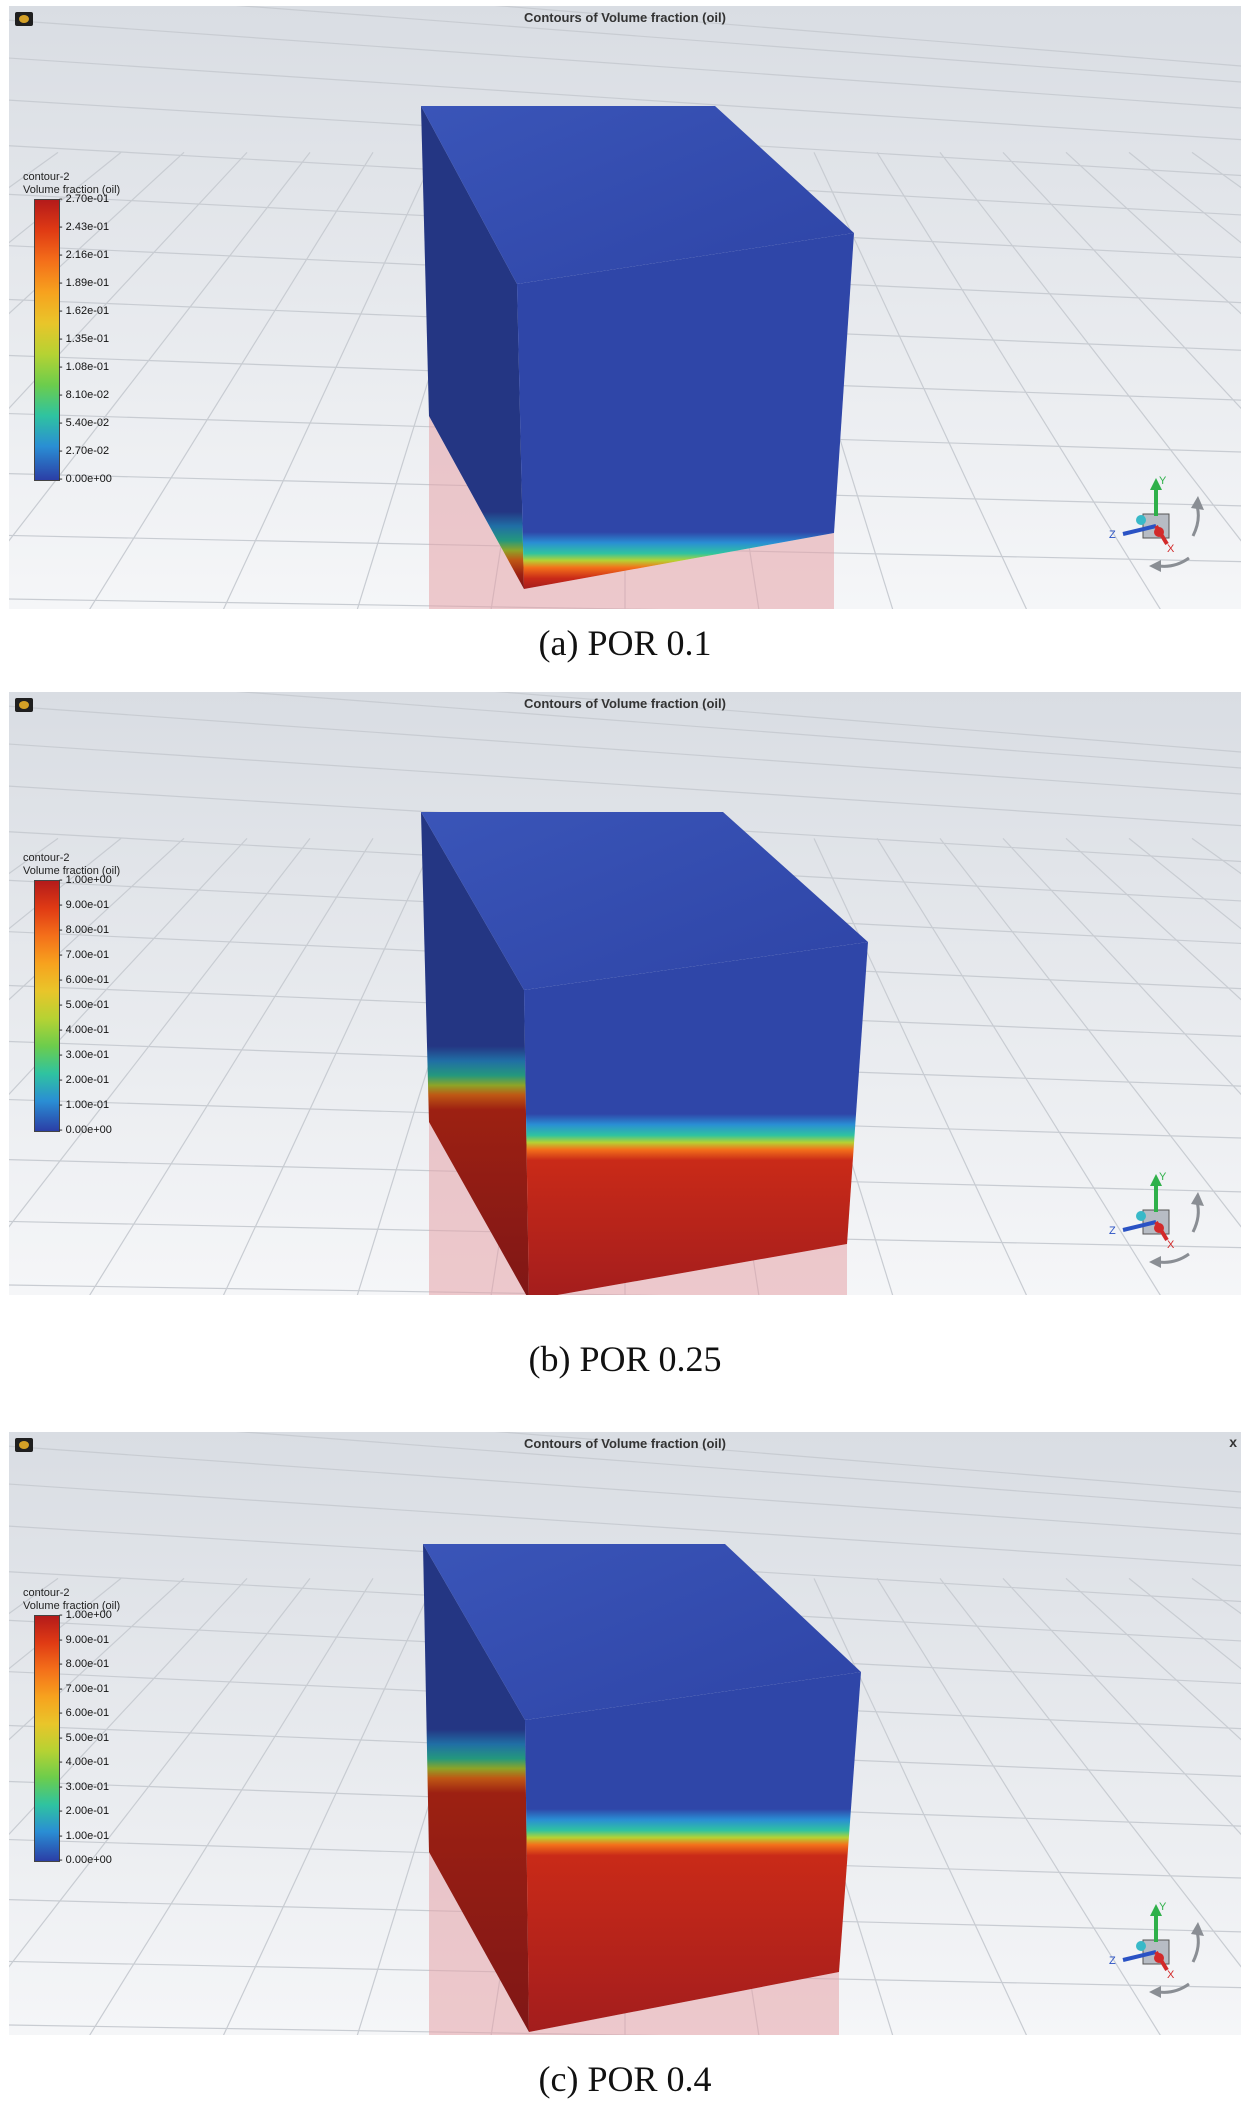 This screenshot has width=1250, height=2109. What do you see at coordinates (84, 451) in the screenshot?
I see `legend-tick-label: 2.70e-02` at bounding box center [84, 451].